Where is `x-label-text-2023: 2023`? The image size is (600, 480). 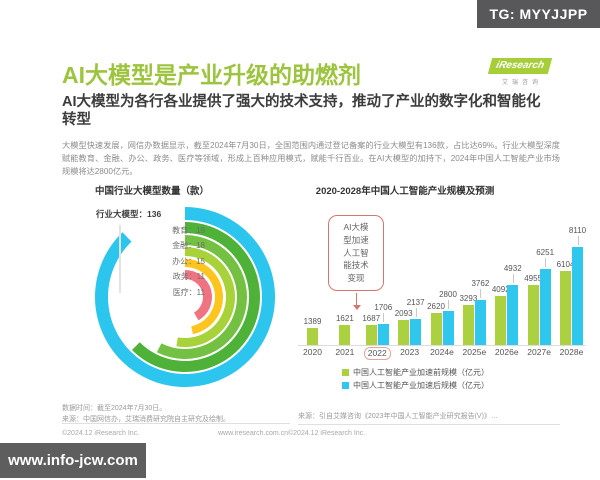
x-label-text-2023: 2023 is located at coordinates (410, 352).